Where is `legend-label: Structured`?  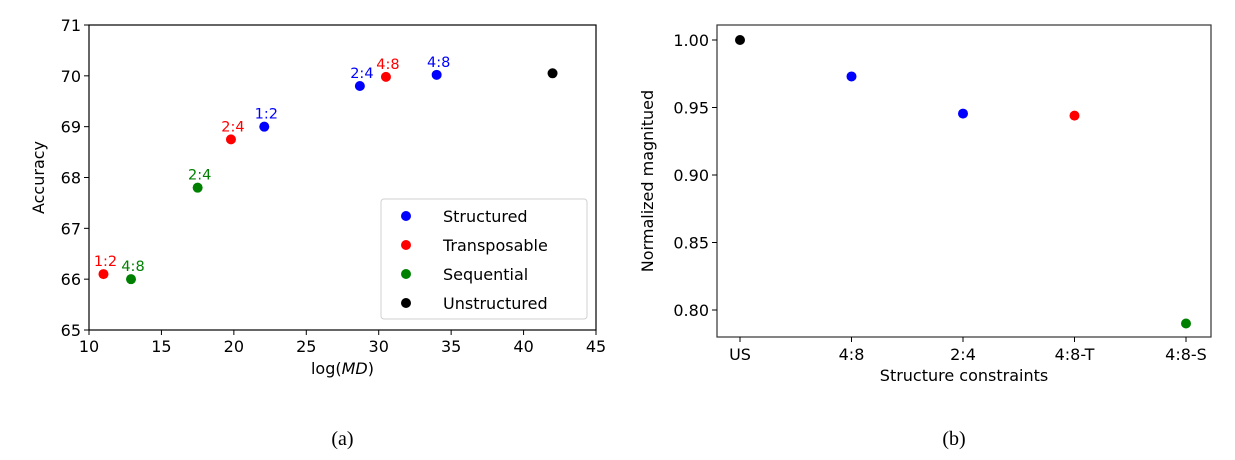
legend-label: Structured is located at coordinates (485, 216).